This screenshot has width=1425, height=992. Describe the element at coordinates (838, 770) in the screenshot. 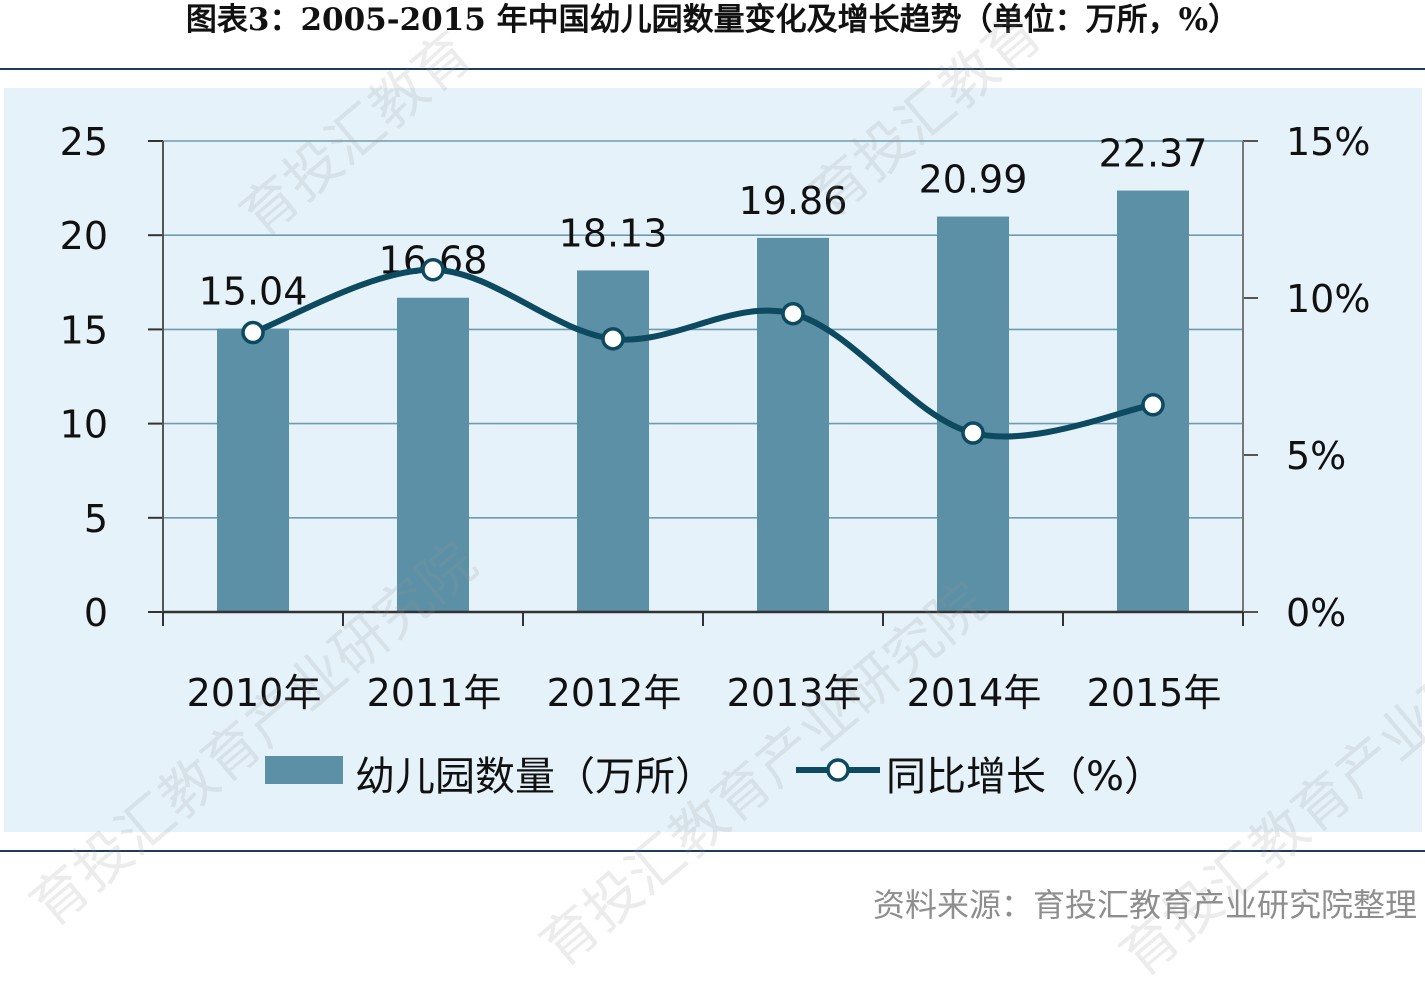

I see `legend-swatch-point` at that location.